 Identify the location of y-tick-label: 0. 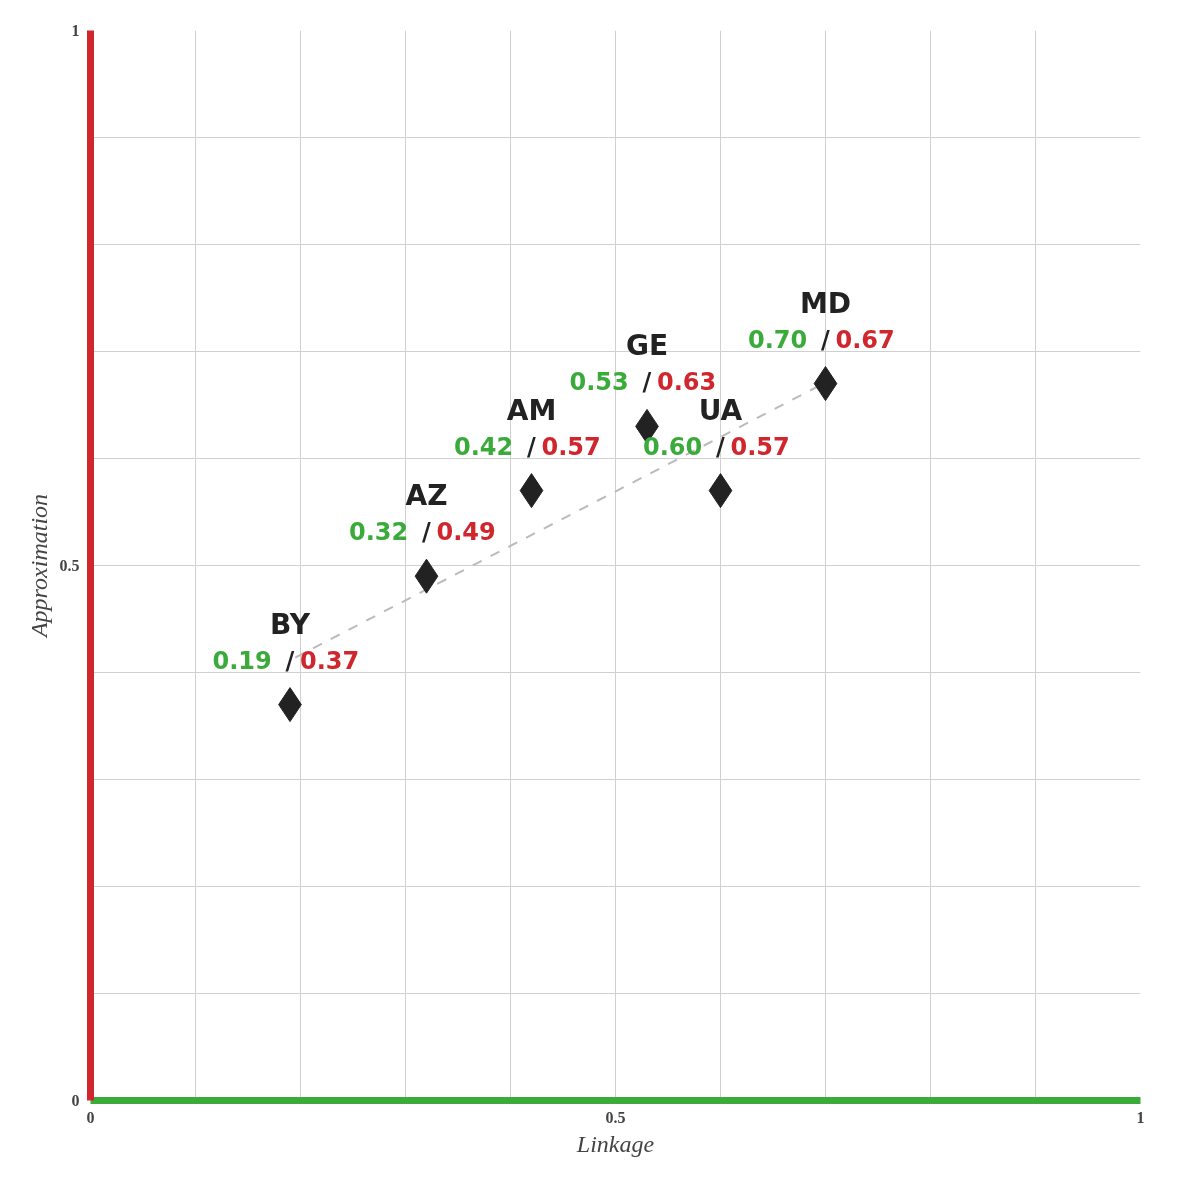
(75, 1100).